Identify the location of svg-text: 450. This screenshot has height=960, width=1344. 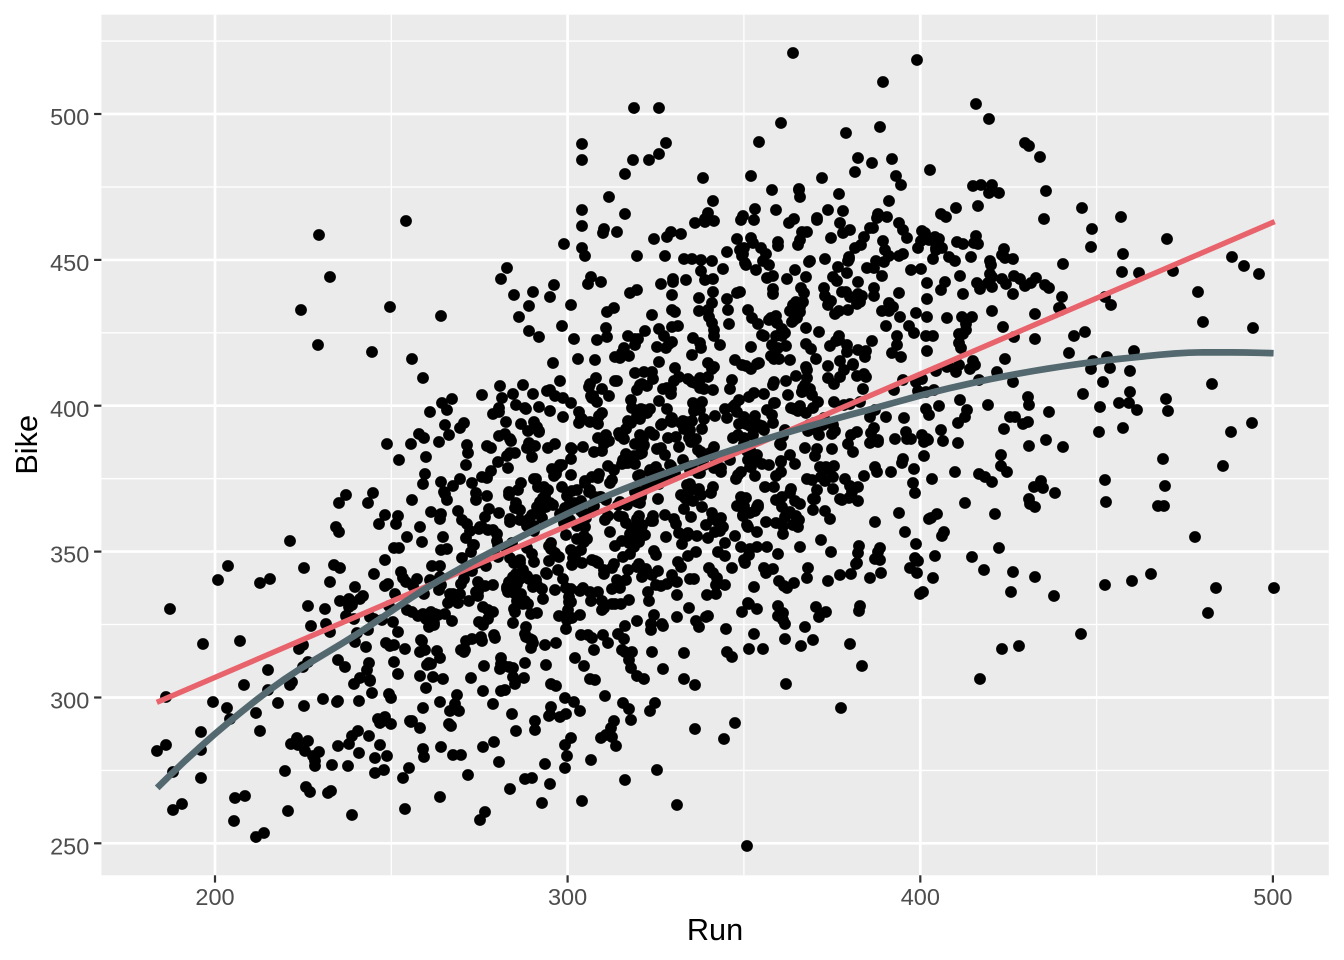
(69, 263).